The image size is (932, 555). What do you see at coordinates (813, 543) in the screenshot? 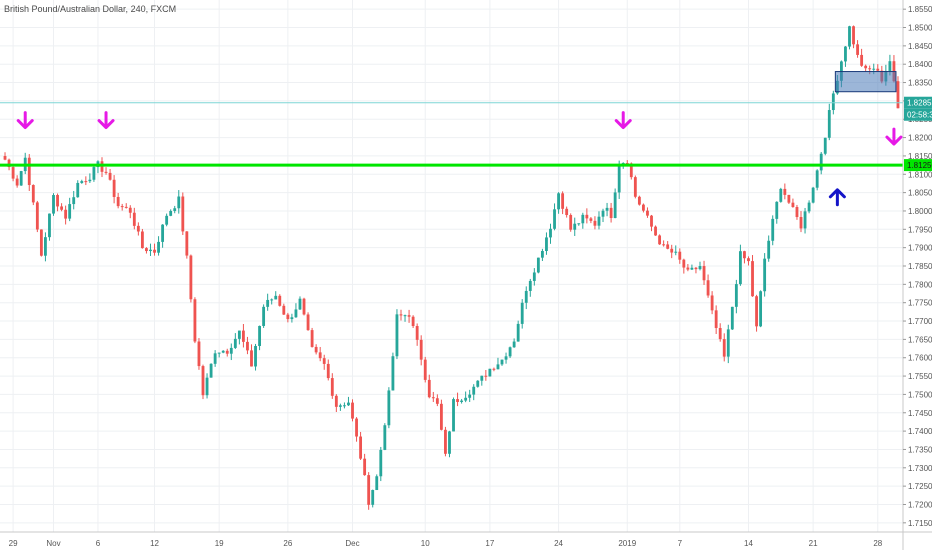
I see `x-tick-label: 21` at bounding box center [813, 543].